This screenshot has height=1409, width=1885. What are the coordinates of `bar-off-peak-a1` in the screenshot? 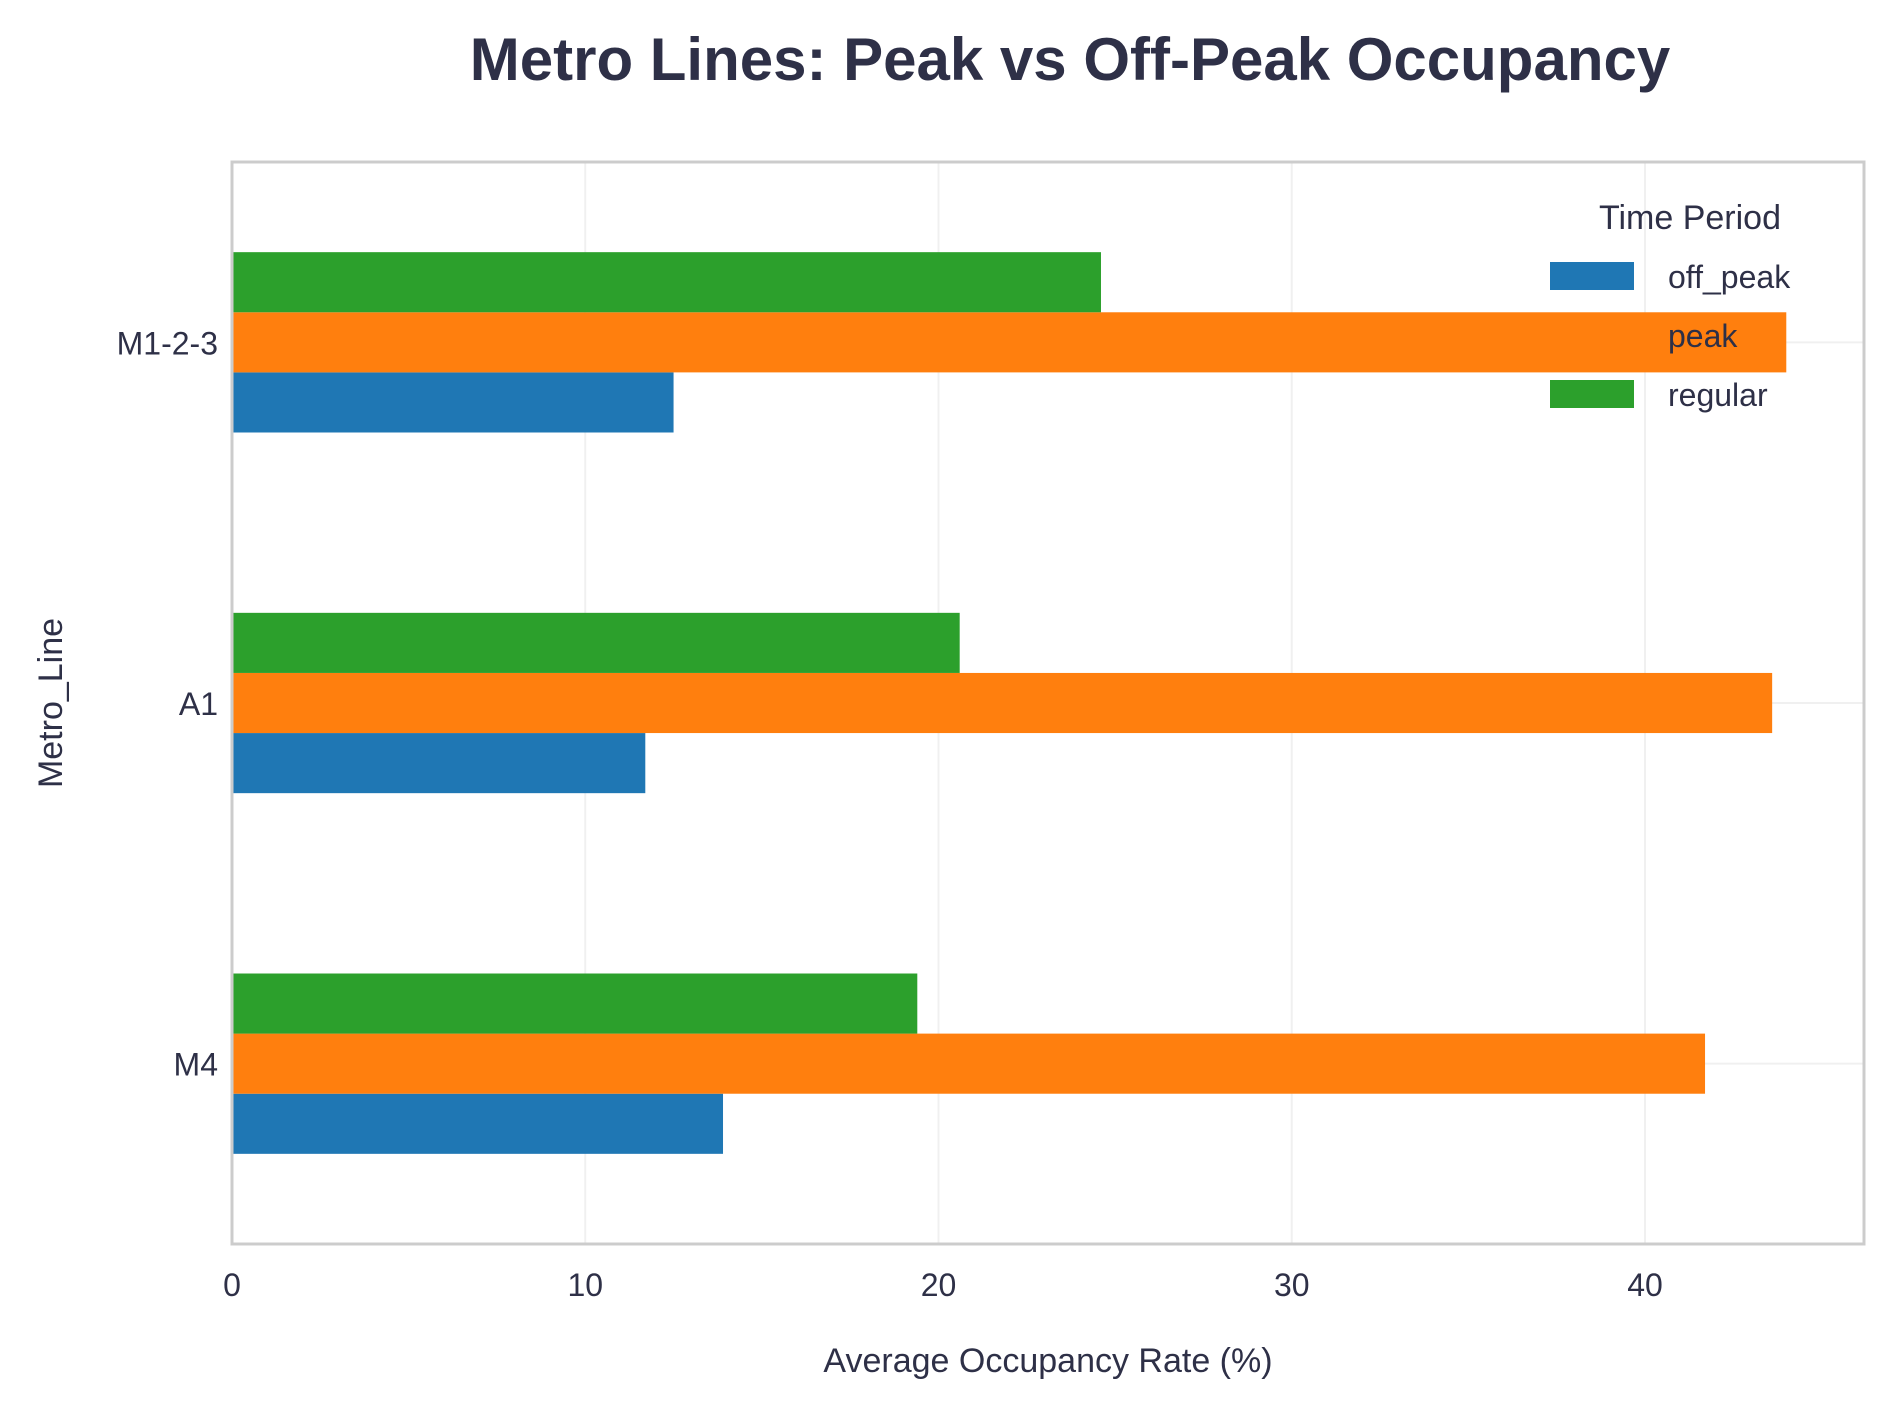 It's located at (439, 763).